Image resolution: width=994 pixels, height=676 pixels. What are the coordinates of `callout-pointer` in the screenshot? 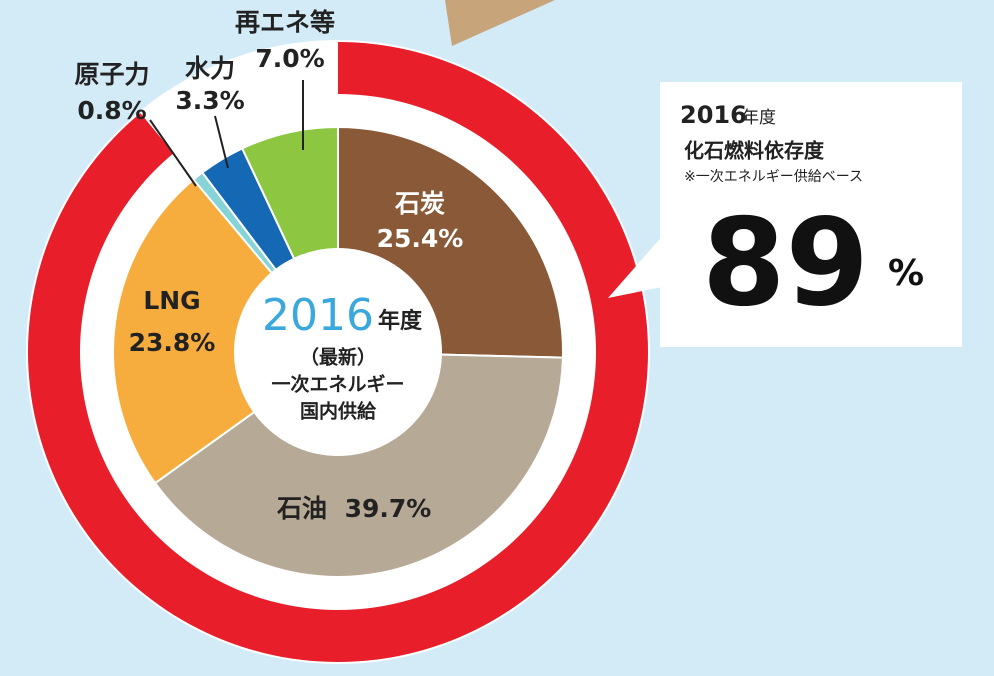 It's located at (640, 261).